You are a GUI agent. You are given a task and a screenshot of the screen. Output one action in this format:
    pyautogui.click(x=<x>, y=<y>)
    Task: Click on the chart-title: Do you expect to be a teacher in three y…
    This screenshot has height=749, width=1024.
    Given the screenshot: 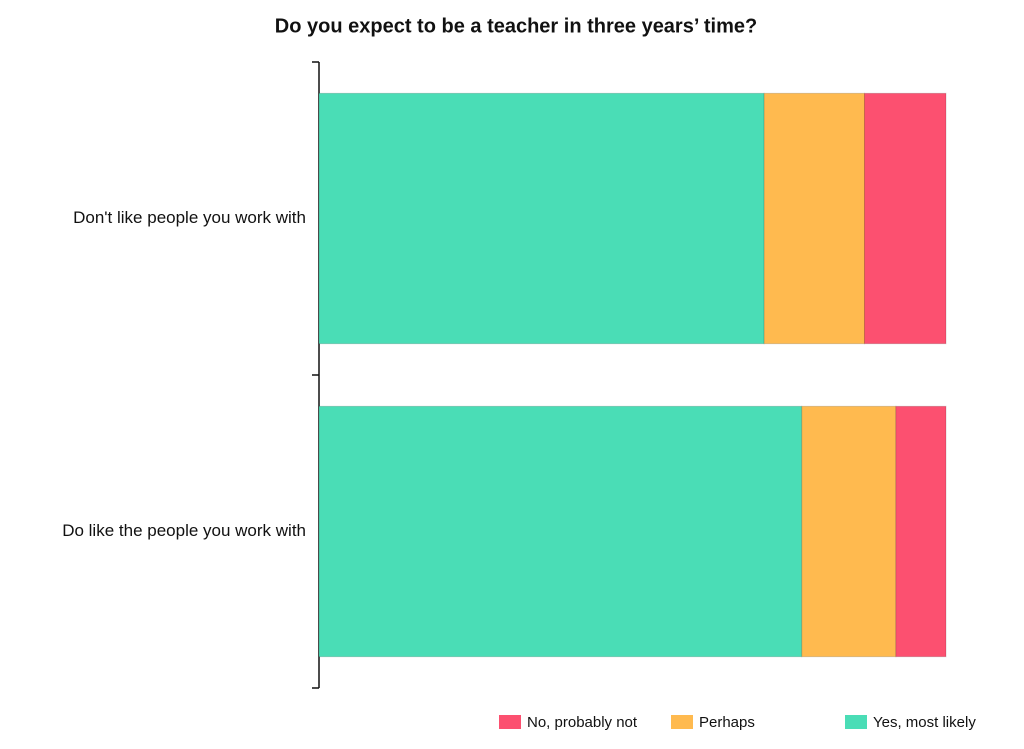 What is the action you would take?
    pyautogui.click(x=516, y=26)
    